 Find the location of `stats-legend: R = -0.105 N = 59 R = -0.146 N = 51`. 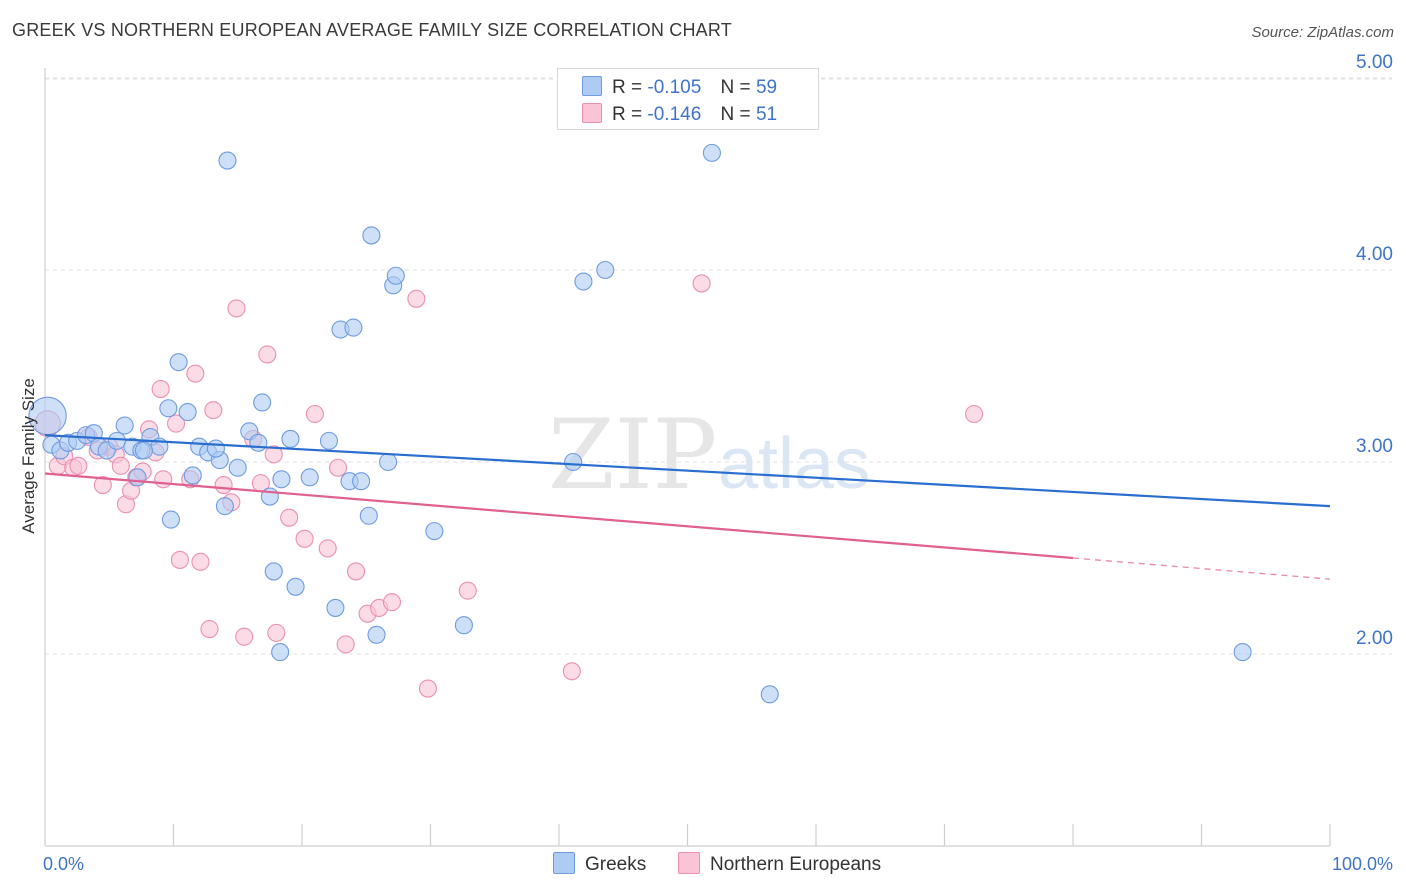

stats-legend: R = -0.105 N = 59 R = -0.146 N = 51 is located at coordinates (688, 99).